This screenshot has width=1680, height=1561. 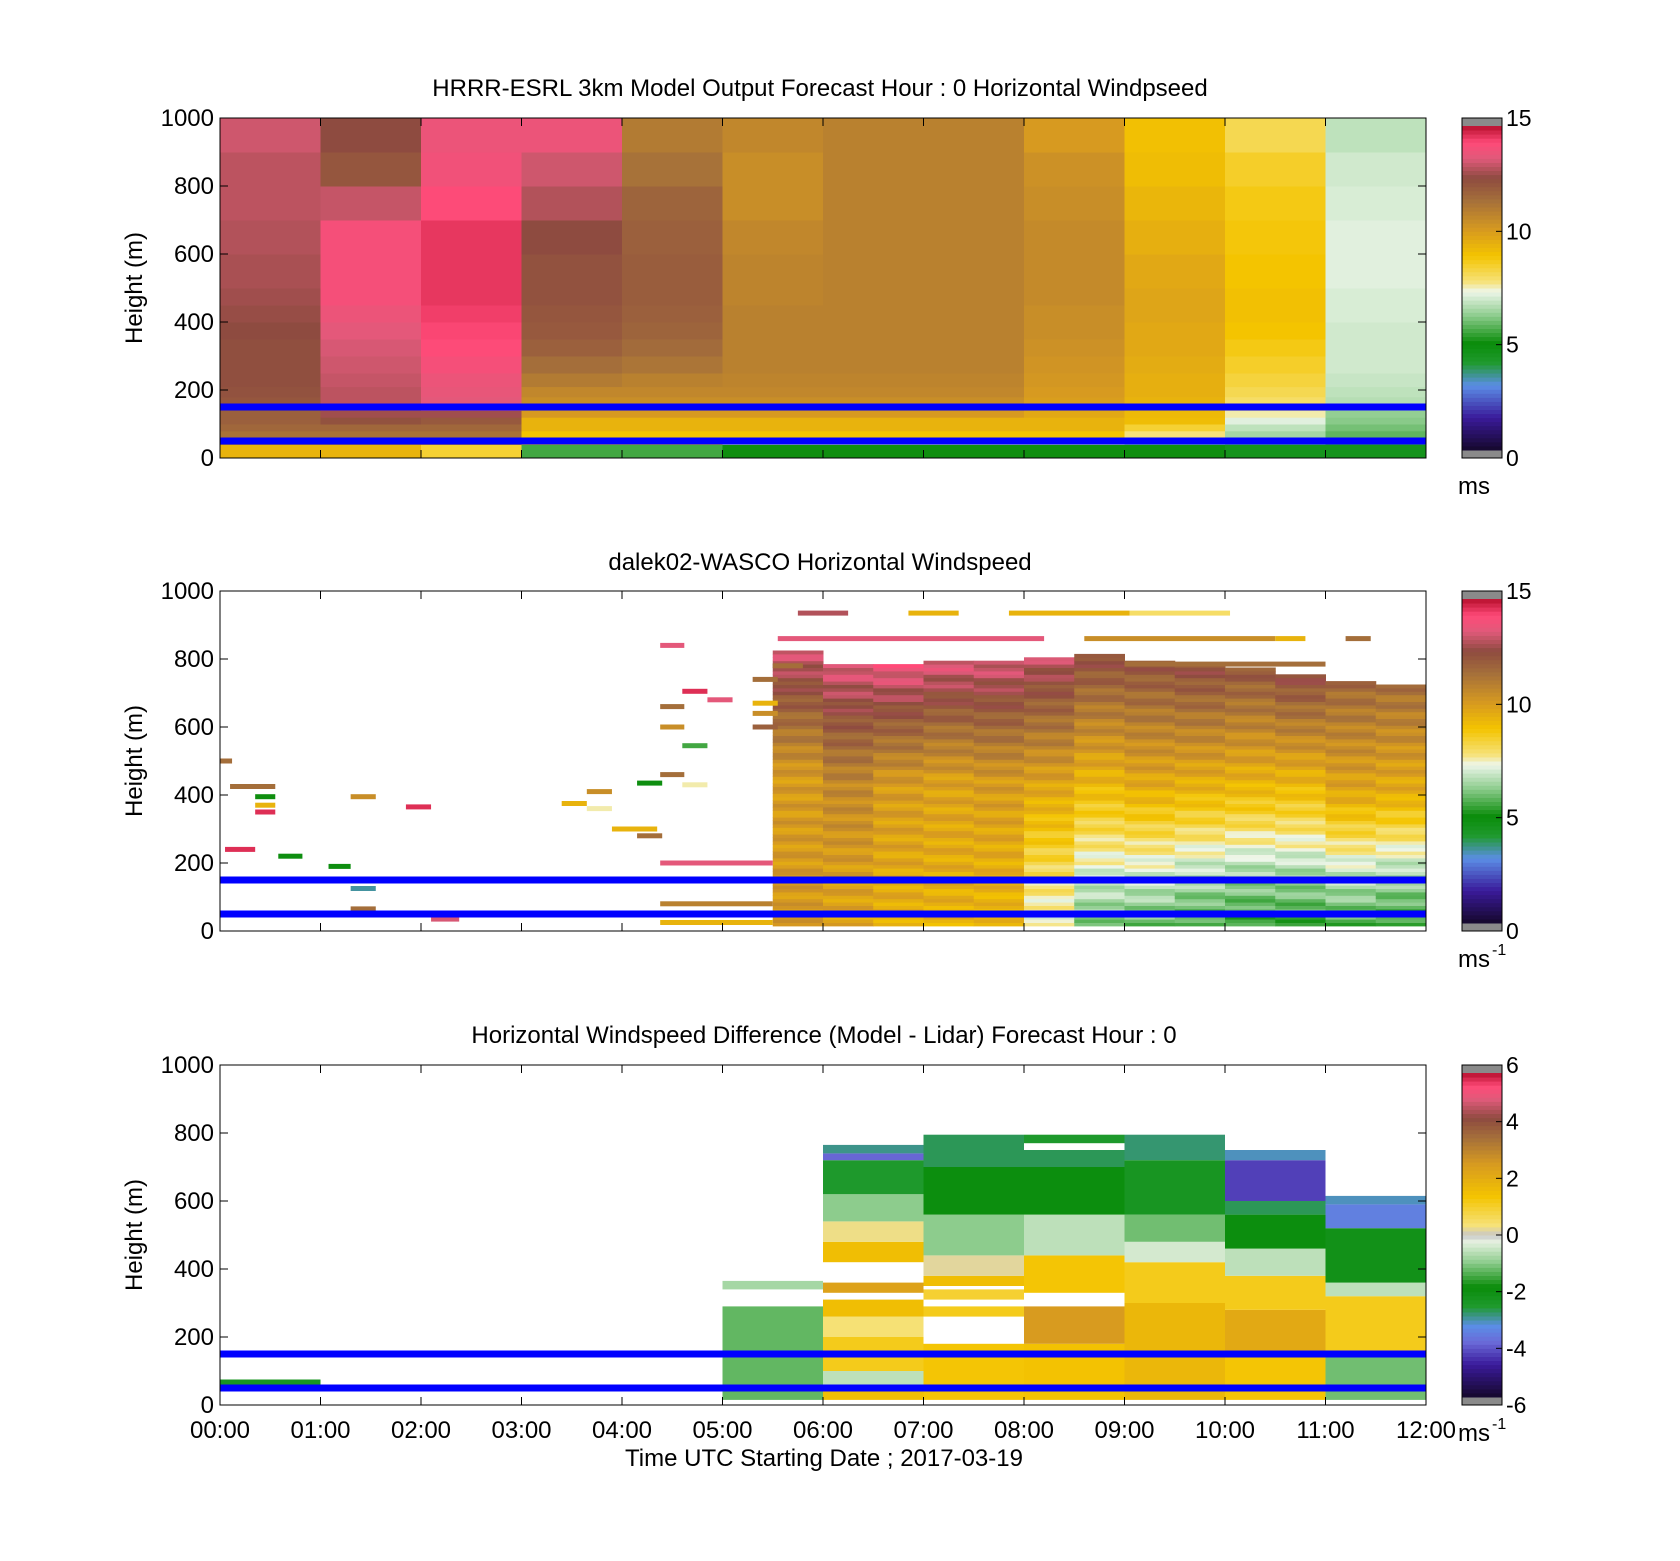 I want to click on colorbar-tick-label: 5, so click(x=1512, y=345).